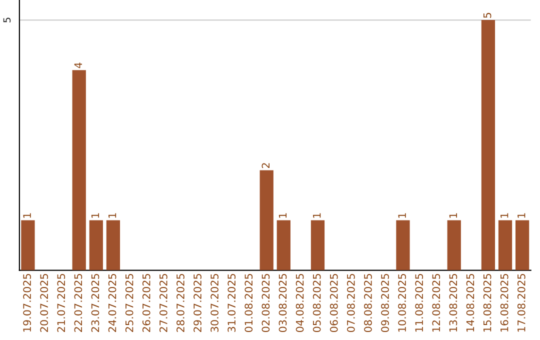 The width and height of the screenshot is (540, 340). Describe the element at coordinates (78, 65) in the screenshot. I see `data-label: 4` at that location.